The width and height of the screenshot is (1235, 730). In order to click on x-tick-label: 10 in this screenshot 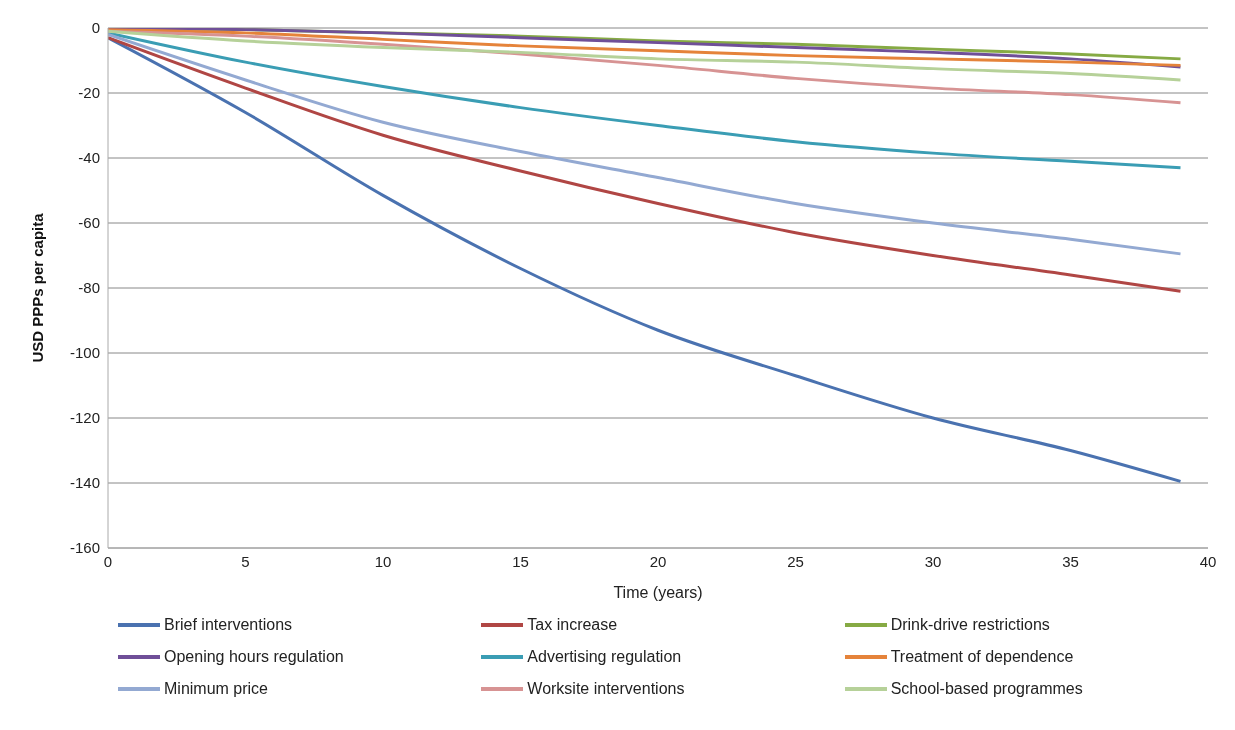, I will do `click(383, 561)`.